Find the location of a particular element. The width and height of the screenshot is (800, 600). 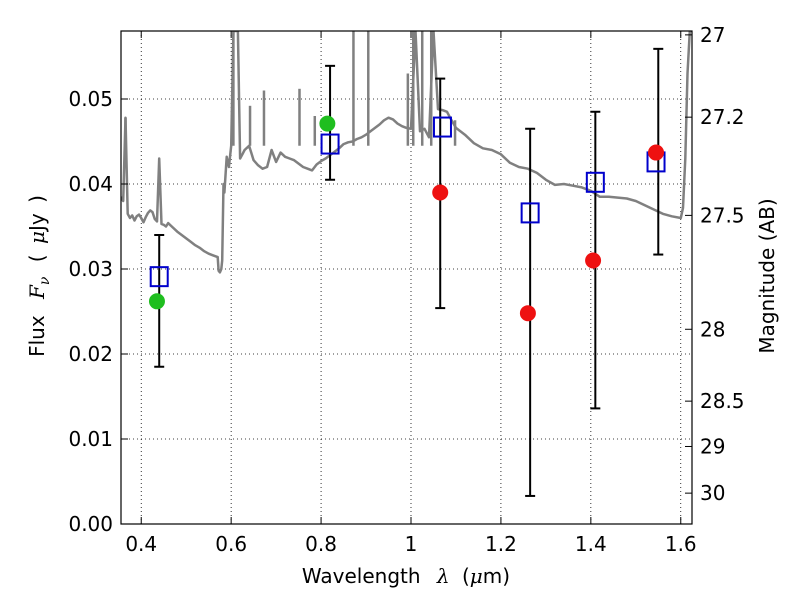

y-tick-label: 0.04 is located at coordinates (90, 184).